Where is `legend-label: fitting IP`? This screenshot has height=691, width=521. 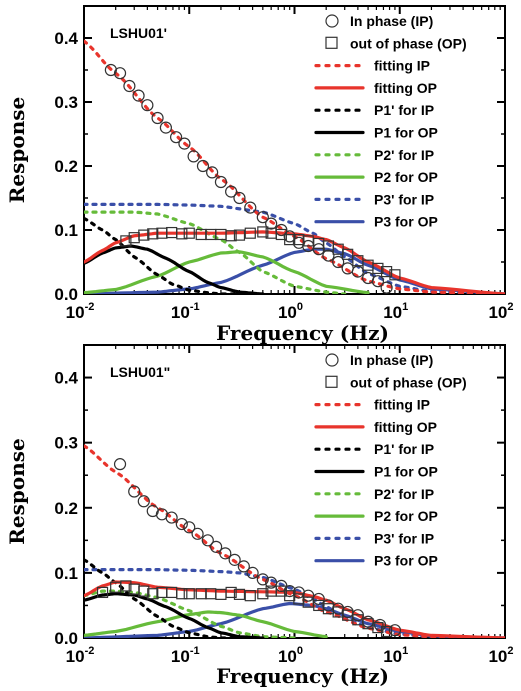
legend-label: fitting IP is located at coordinates (402, 405).